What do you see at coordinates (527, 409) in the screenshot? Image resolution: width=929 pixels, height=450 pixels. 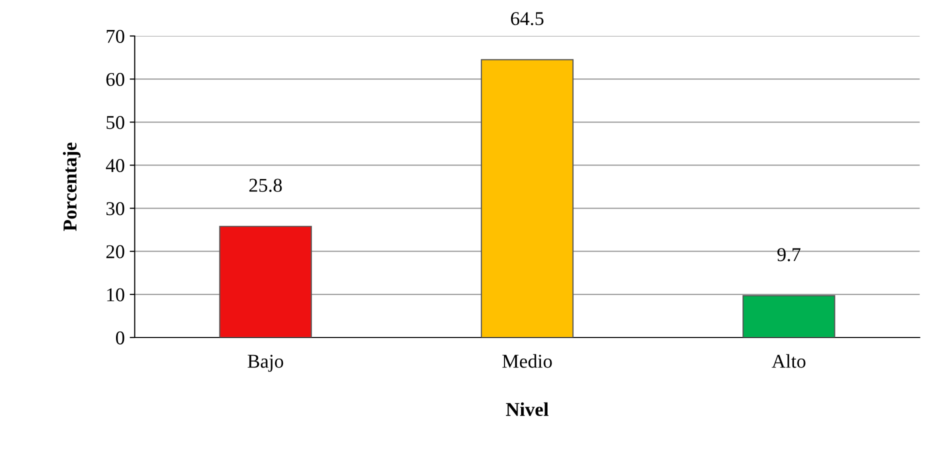 I see `x-axis-title: Nivel` at bounding box center [527, 409].